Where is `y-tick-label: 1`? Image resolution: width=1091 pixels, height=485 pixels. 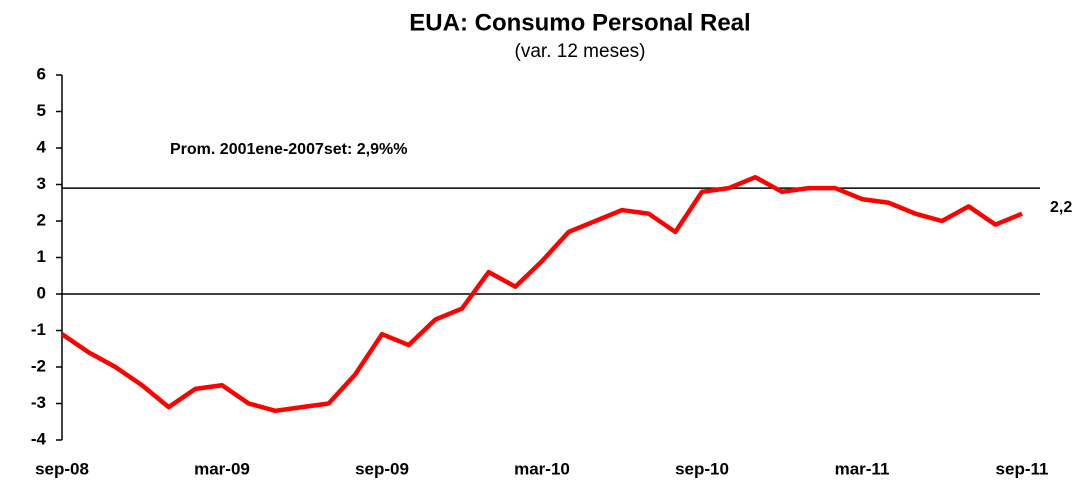
y-tick-label: 1 is located at coordinates (41, 256).